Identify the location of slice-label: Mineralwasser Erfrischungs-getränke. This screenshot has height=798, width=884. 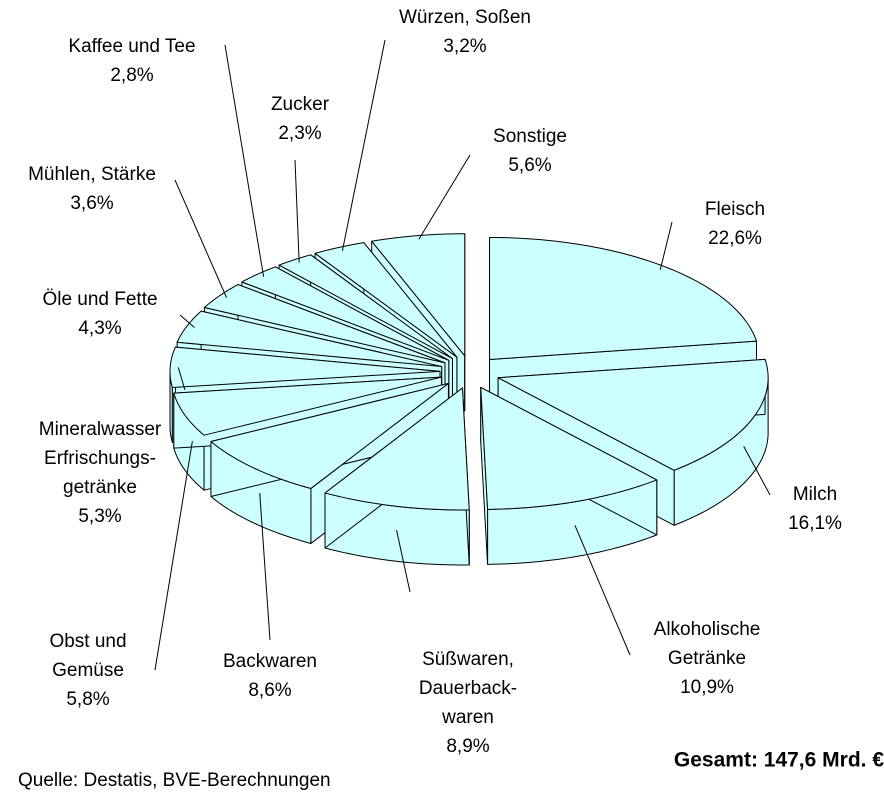
(100, 458).